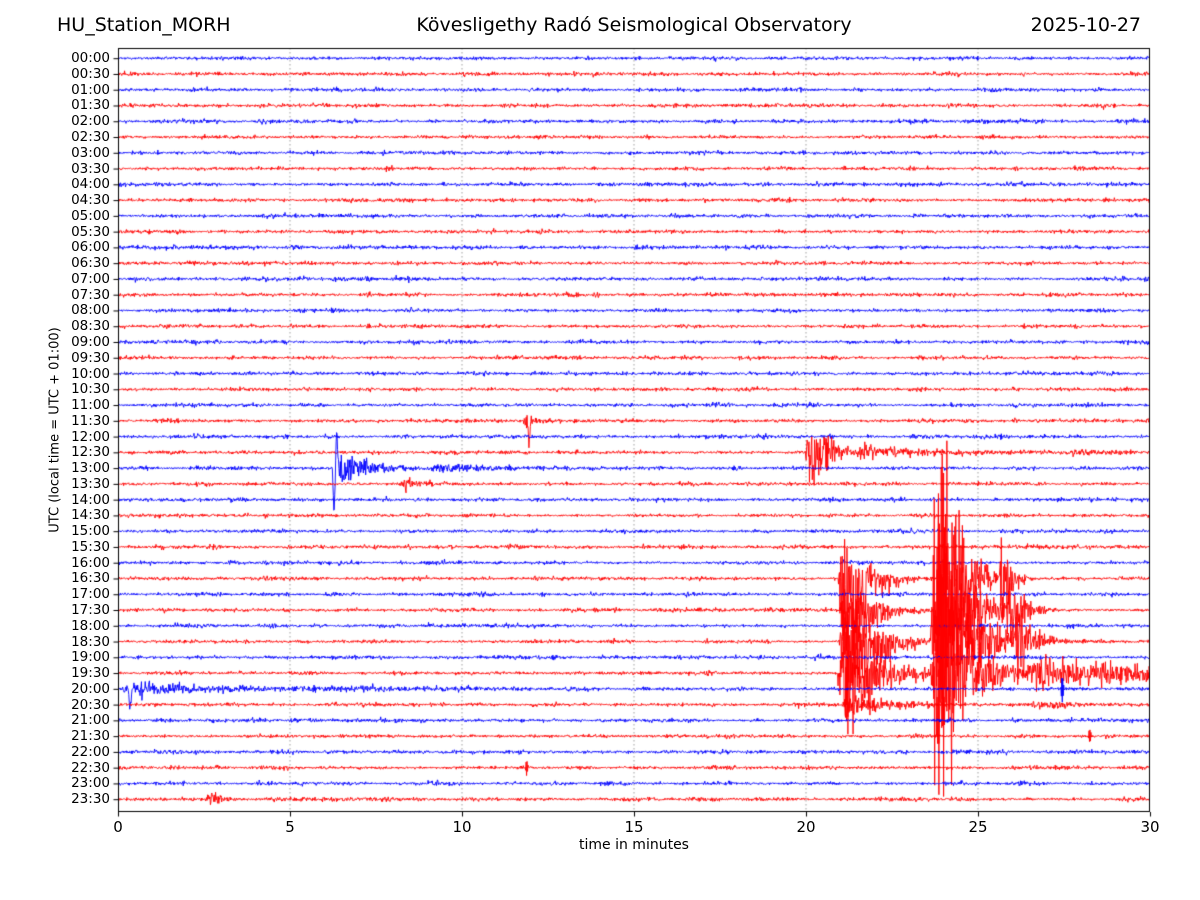  I want to click on y-tick-label: 21:30, so click(90, 736).